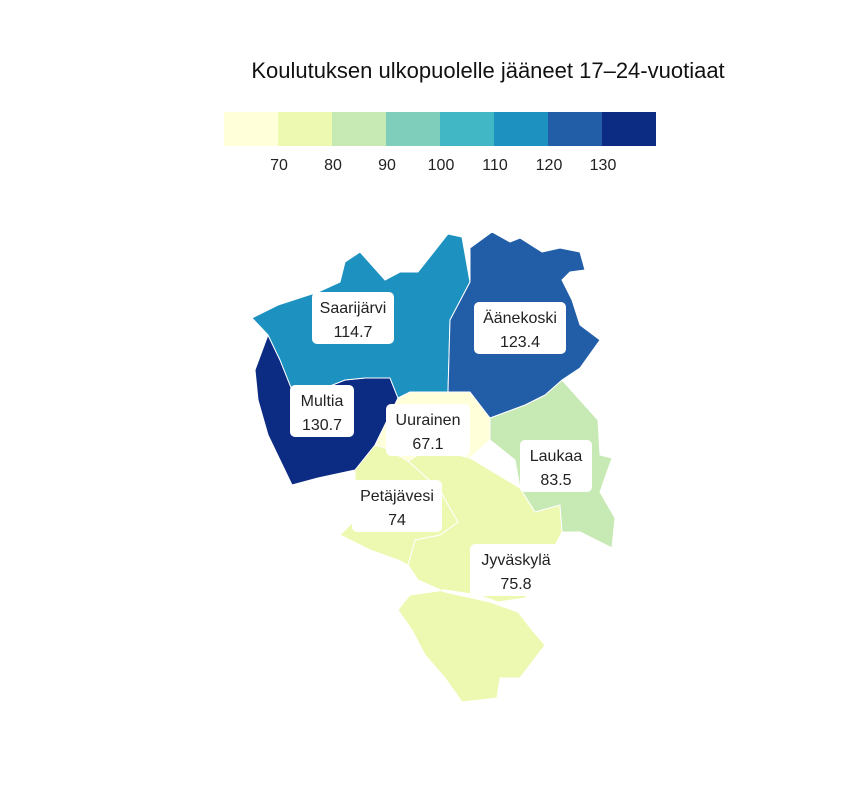 The height and width of the screenshot is (792, 864). What do you see at coordinates (603, 165) in the screenshot?
I see `legend-tick: 130` at bounding box center [603, 165].